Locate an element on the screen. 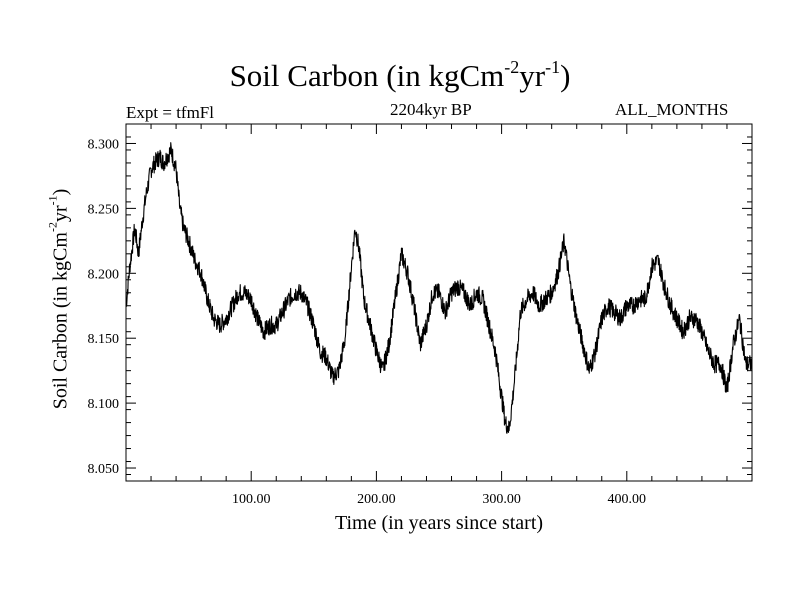  x-tick-label: 200.00 is located at coordinates (376, 499).